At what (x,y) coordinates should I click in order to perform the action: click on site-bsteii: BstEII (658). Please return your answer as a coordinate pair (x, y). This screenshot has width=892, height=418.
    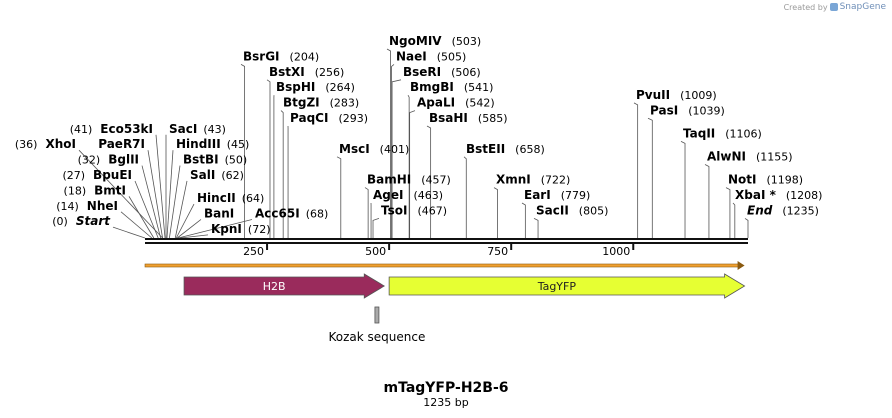
    Looking at the image, I should click on (505, 149).